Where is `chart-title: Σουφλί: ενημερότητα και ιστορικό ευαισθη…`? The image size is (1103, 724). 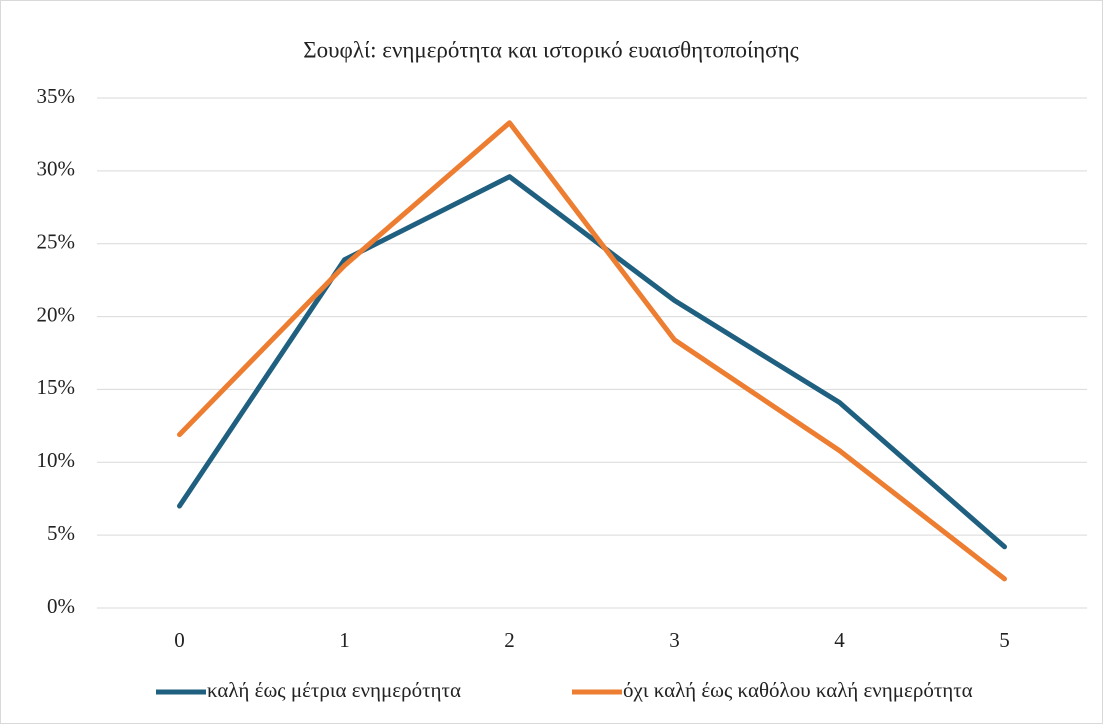
chart-title: Σουφλί: ενημερότητα και ιστορικό ευαισθη… is located at coordinates (550, 49).